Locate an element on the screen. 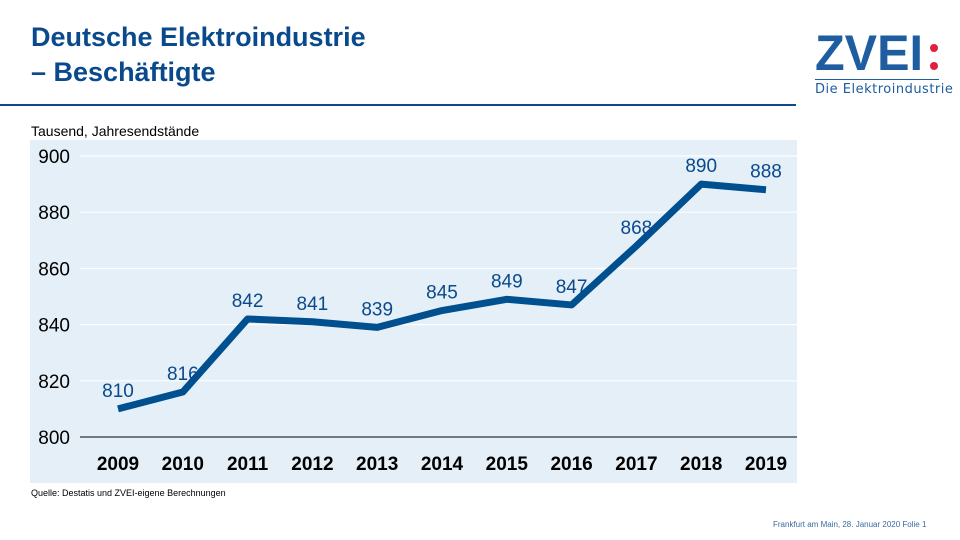 The width and height of the screenshot is (960, 540). title-divider is located at coordinates (398, 105).